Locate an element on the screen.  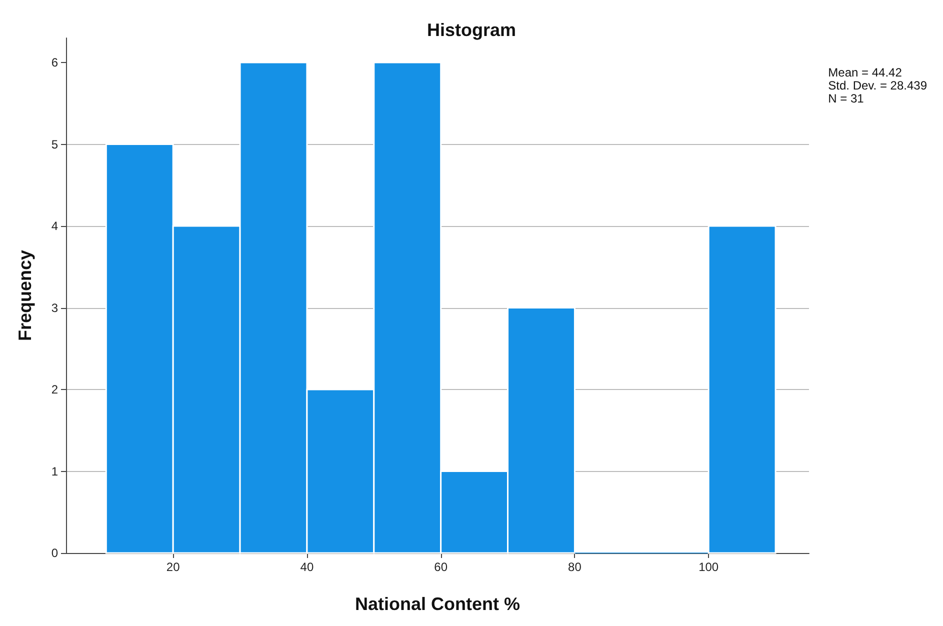
y-tick-label: 1 is located at coordinates (54, 471).